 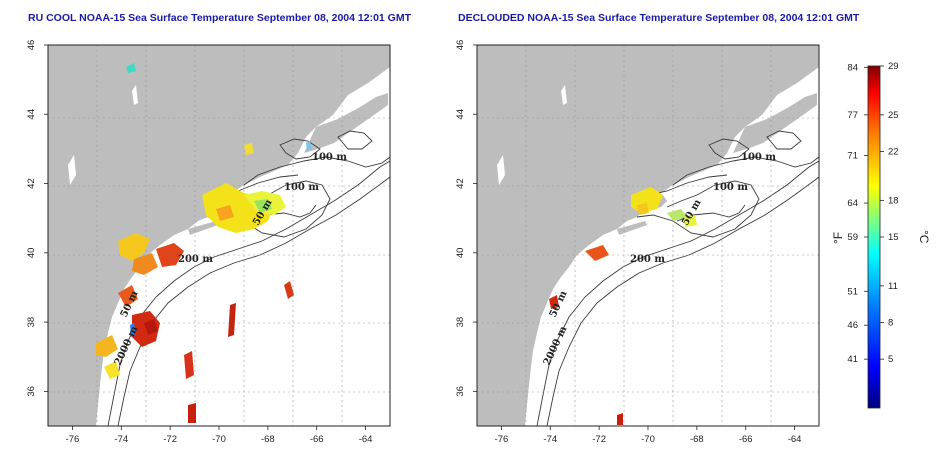 What do you see at coordinates (893, 115) in the screenshot?
I see `celsius-tick-label: 25` at bounding box center [893, 115].